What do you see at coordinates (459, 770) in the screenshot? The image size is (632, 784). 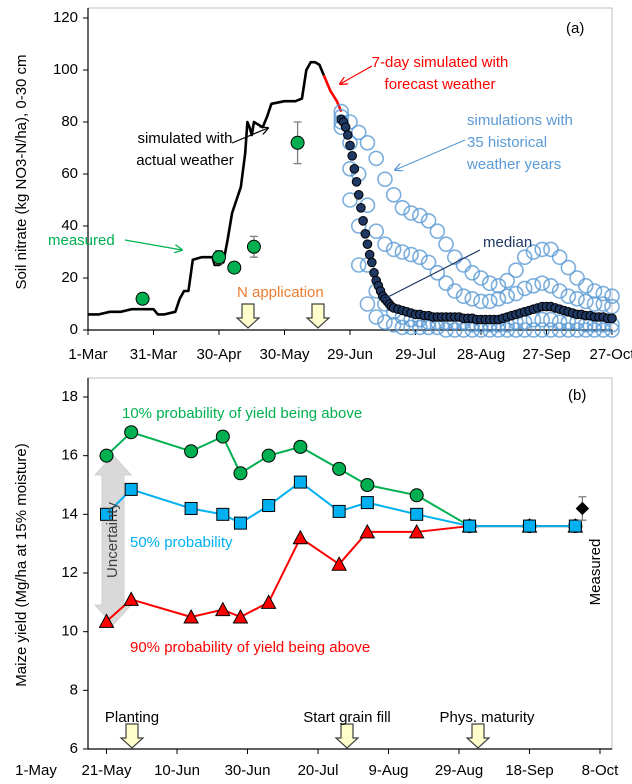 I see `x-tick-label: 29-Aug` at bounding box center [459, 770].